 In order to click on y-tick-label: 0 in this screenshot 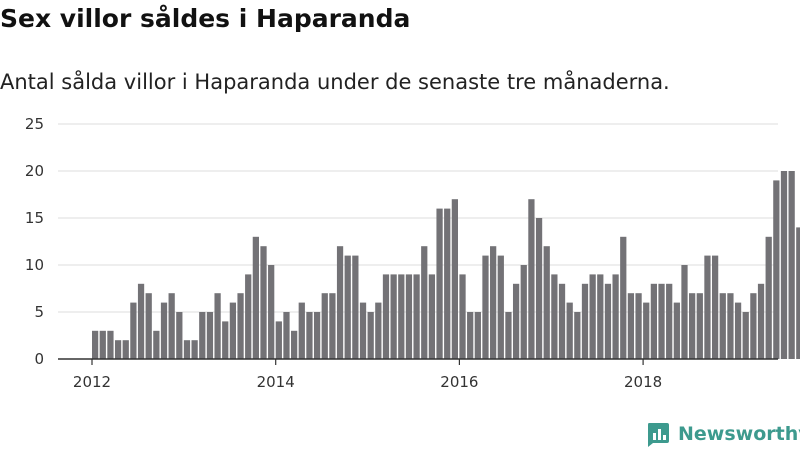, I will do `click(39, 359)`.